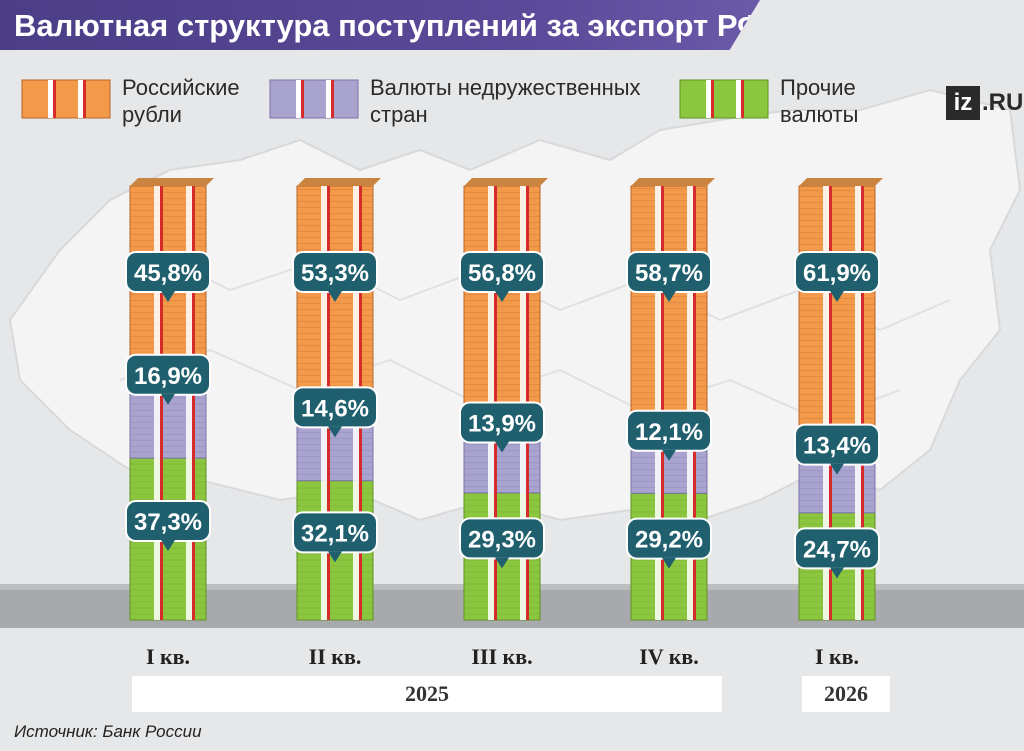 The width and height of the screenshot is (1024, 751). What do you see at coordinates (335, 656) in the screenshot?
I see `category-label: II кв.` at bounding box center [335, 656].